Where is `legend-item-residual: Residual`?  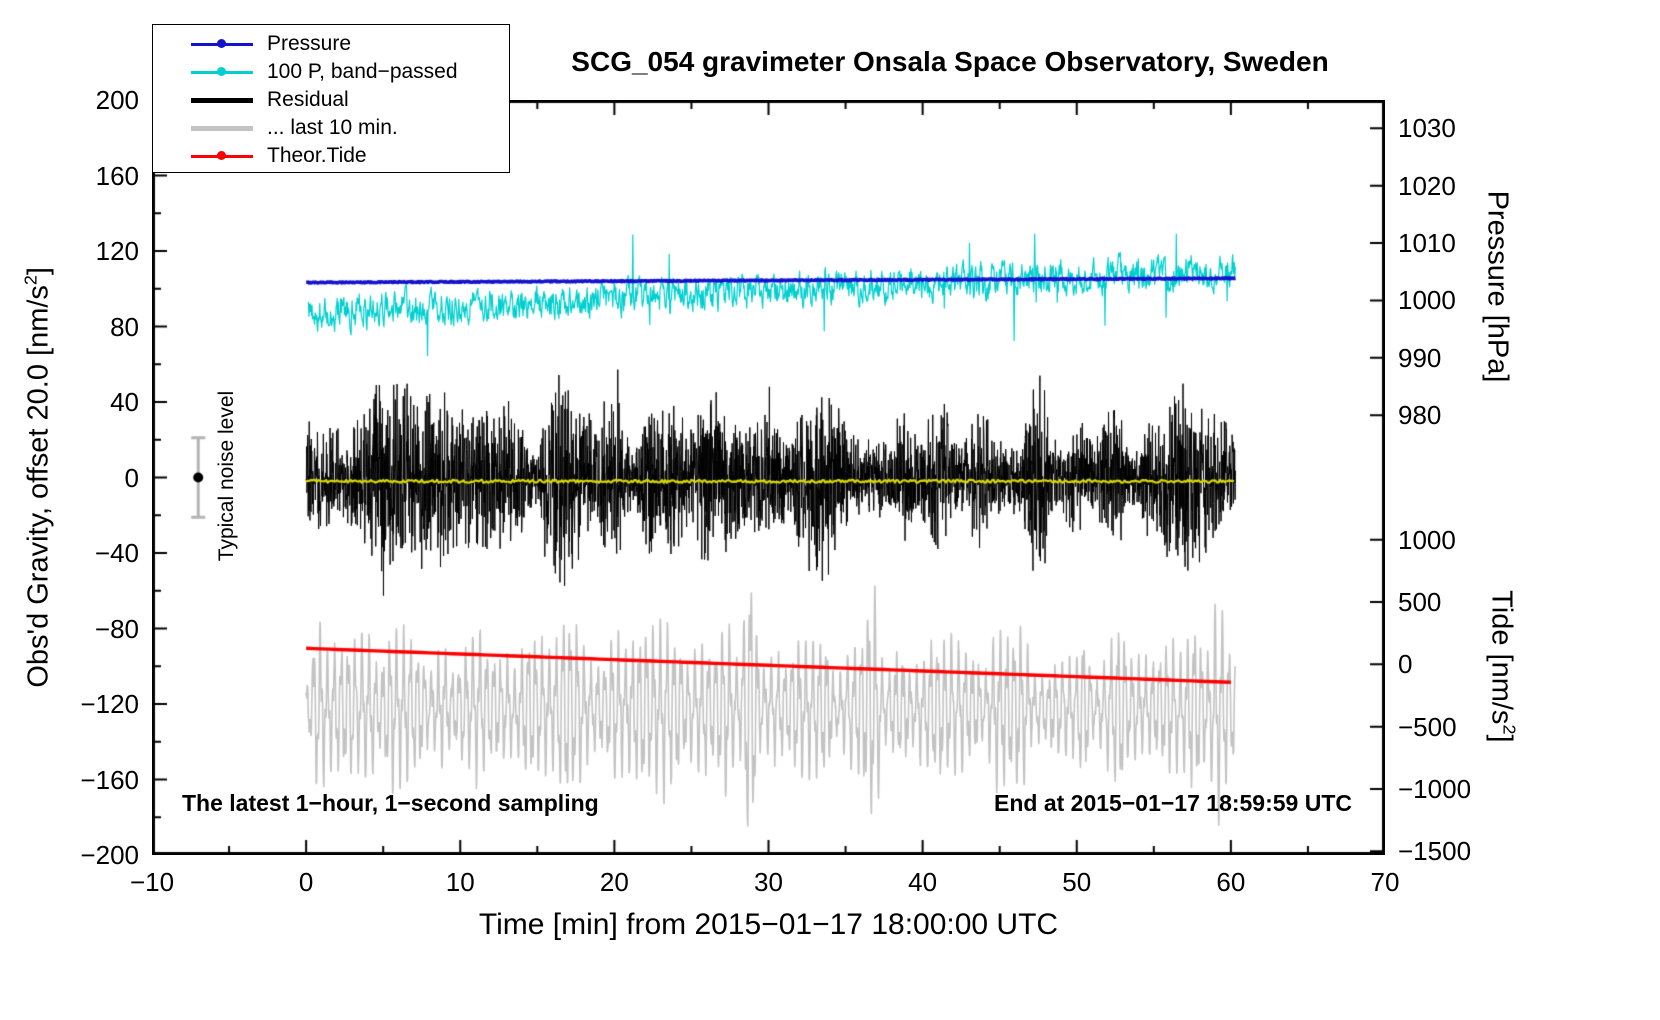
legend-item-residual: Residual is located at coordinates (331, 100).